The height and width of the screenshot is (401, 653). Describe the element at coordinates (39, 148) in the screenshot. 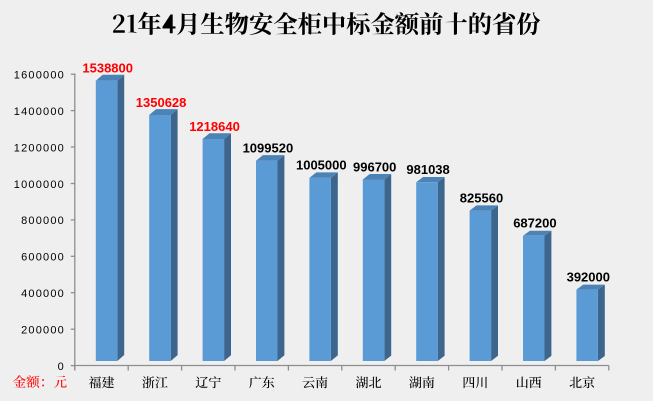

I see `svg-text: 1200000` at that location.